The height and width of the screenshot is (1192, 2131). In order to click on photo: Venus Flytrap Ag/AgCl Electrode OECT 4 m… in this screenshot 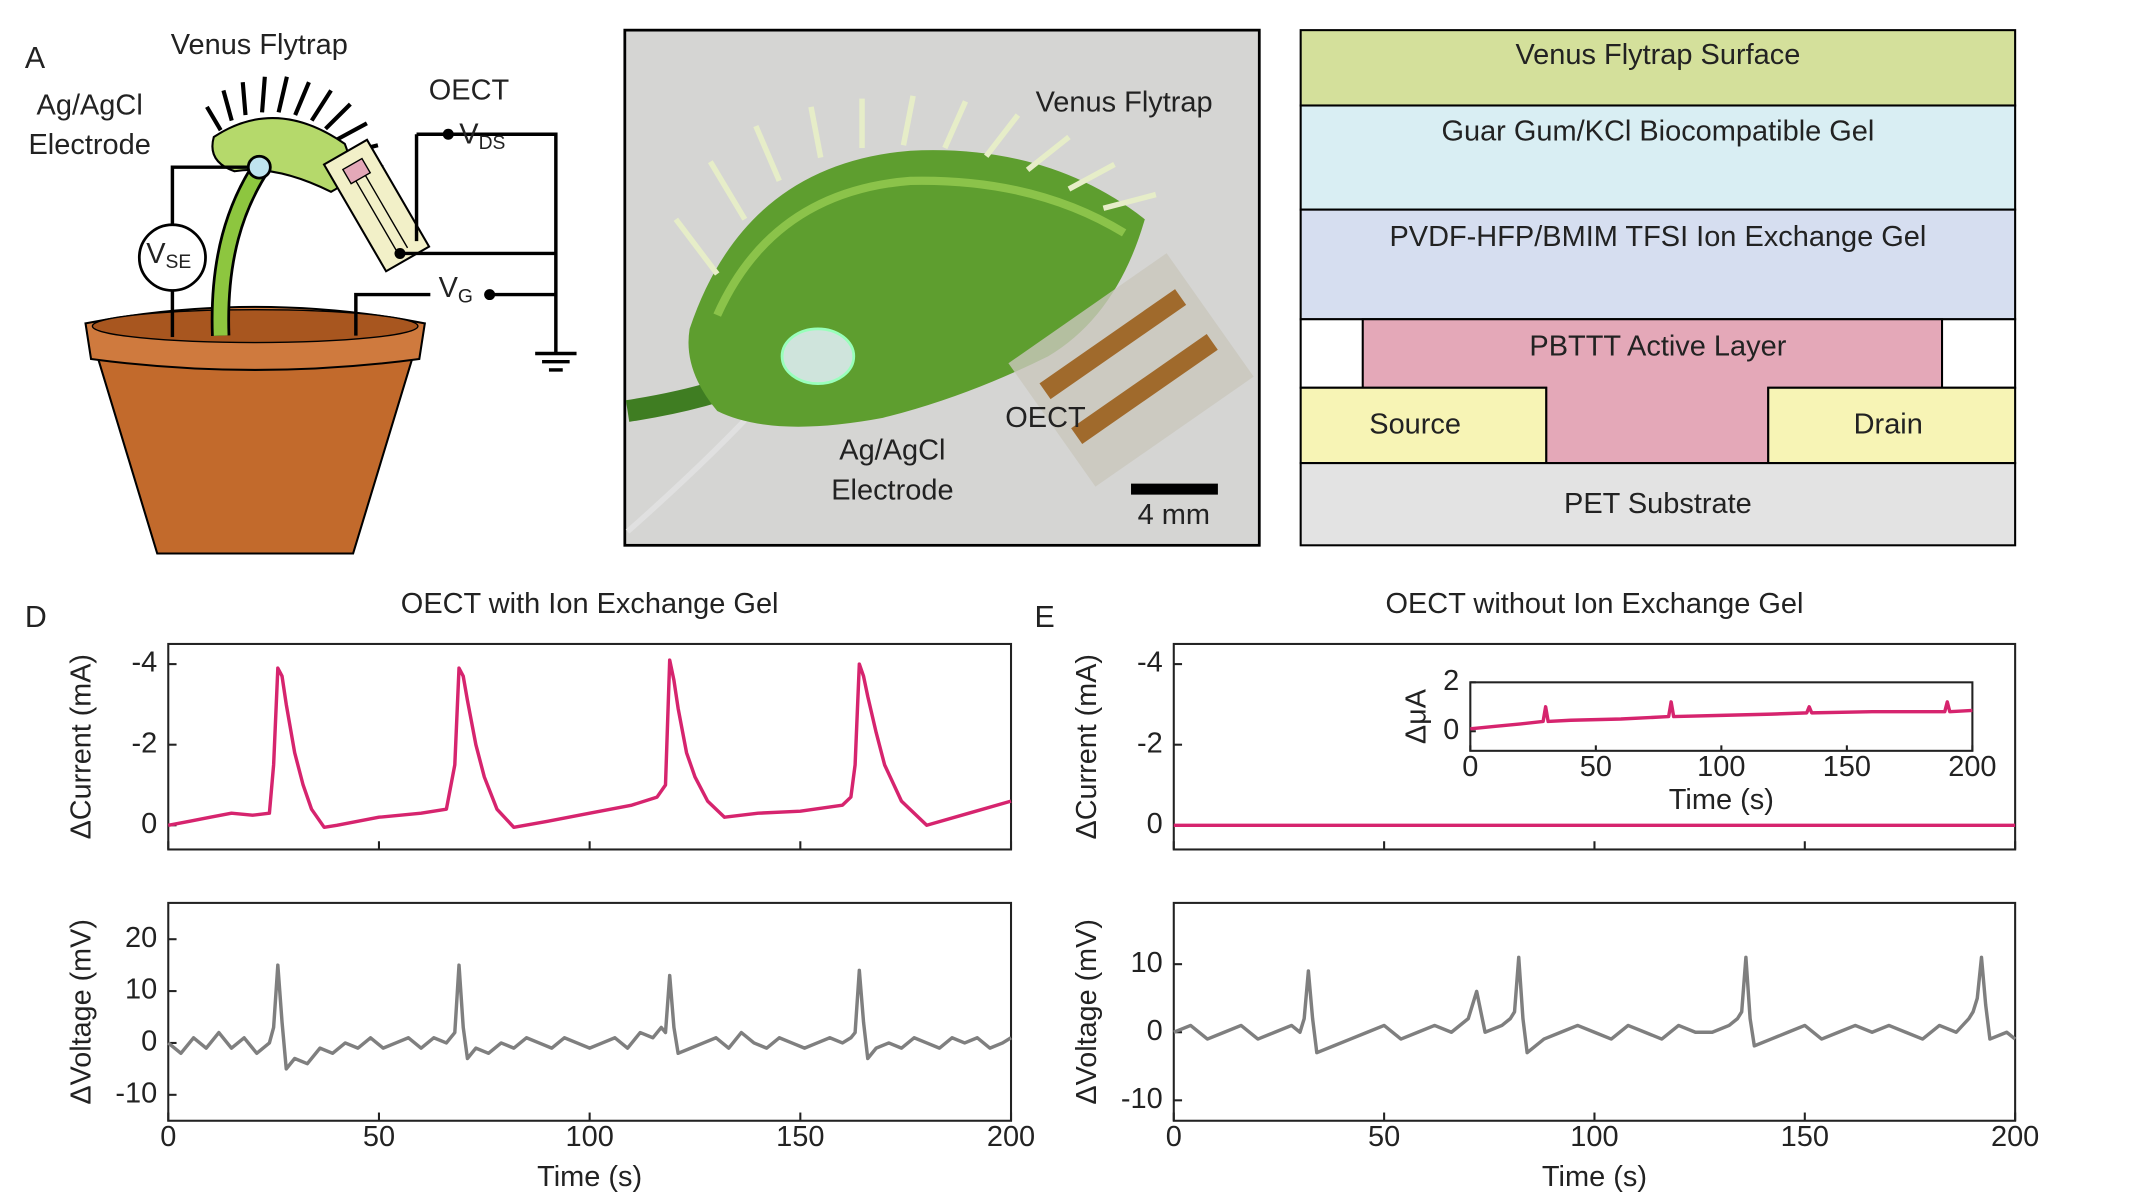, I will do `click(942, 287)`.